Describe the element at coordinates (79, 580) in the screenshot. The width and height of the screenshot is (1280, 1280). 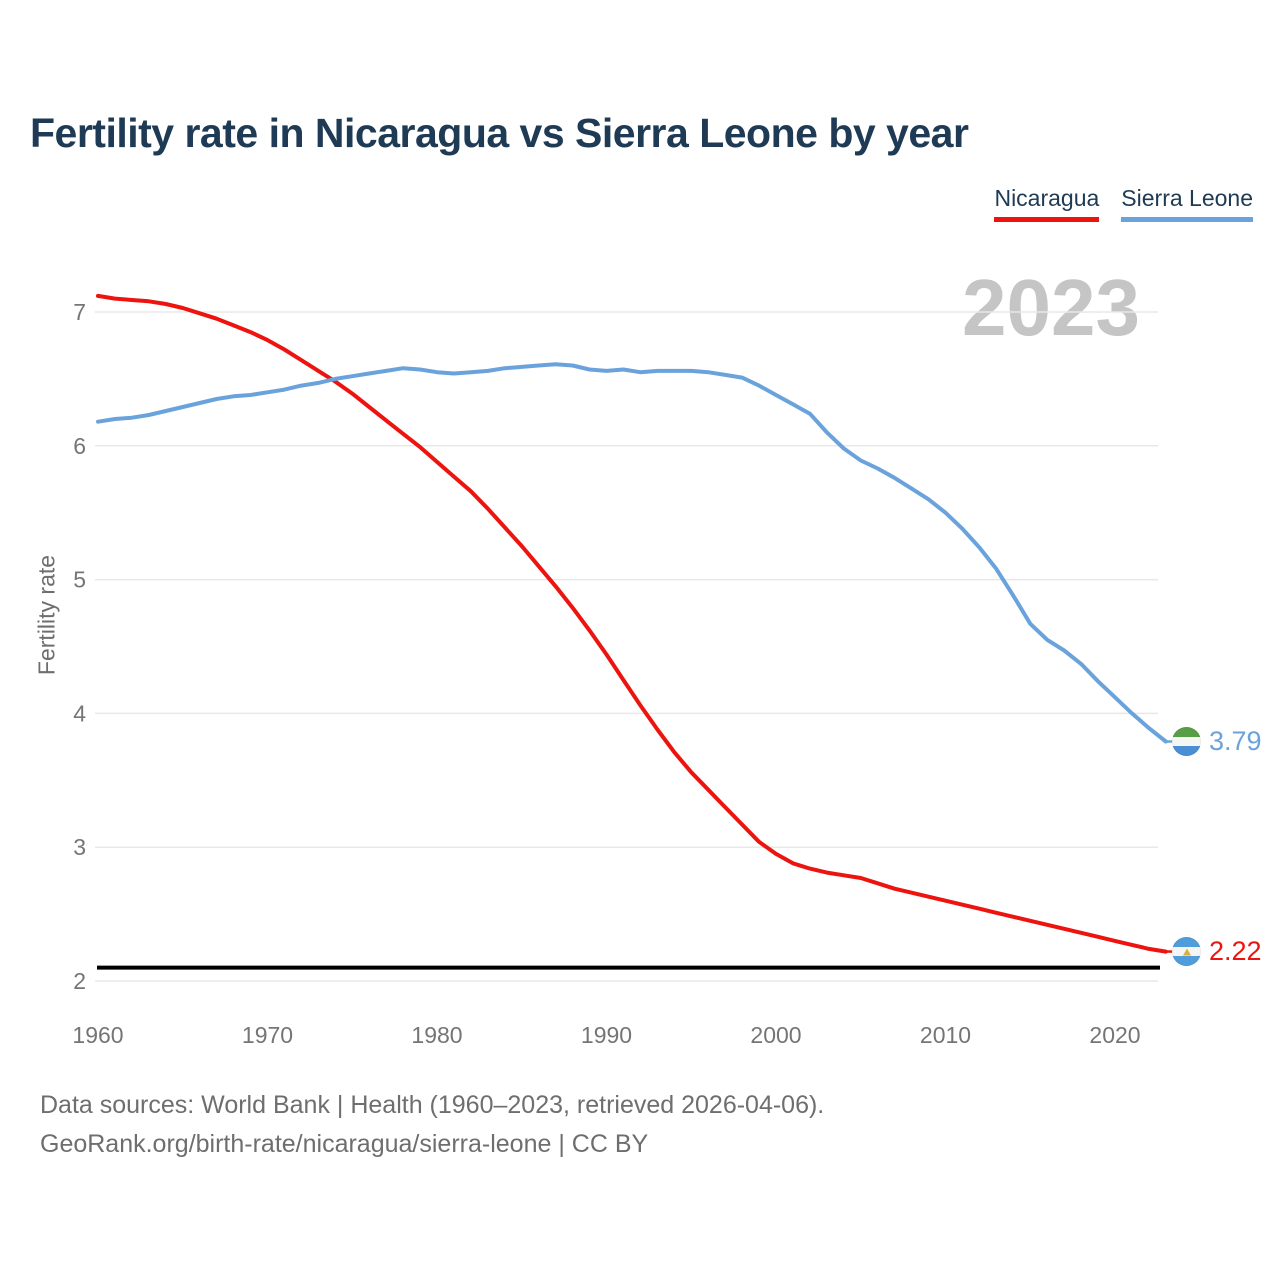
I see `y-tick-label: 5` at that location.